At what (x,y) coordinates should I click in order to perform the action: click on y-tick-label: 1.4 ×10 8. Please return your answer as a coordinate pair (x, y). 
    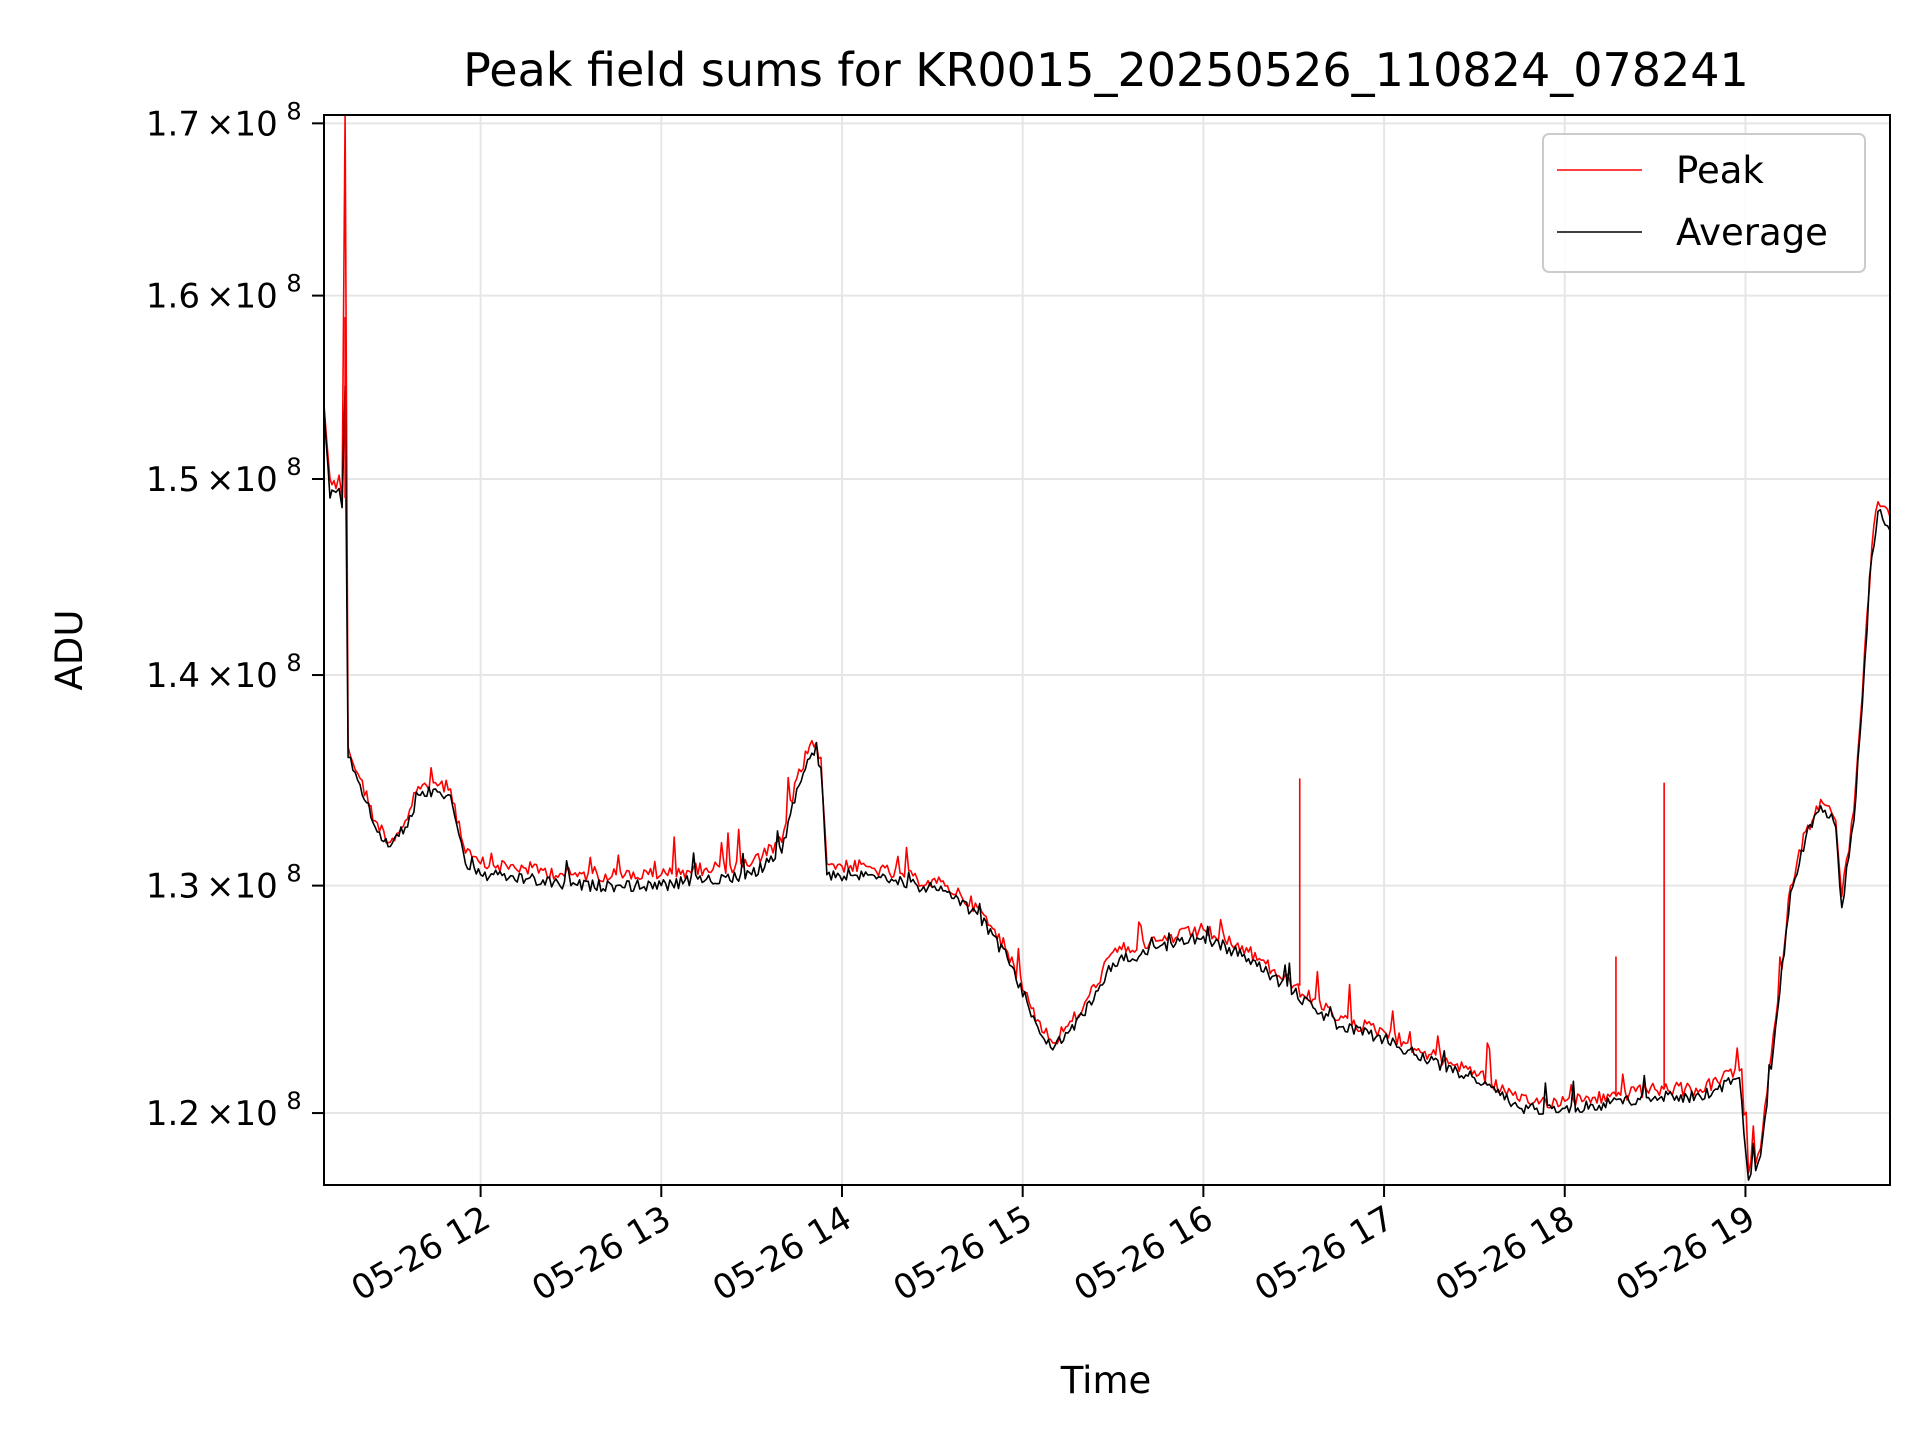
    Looking at the image, I should click on (224, 672).